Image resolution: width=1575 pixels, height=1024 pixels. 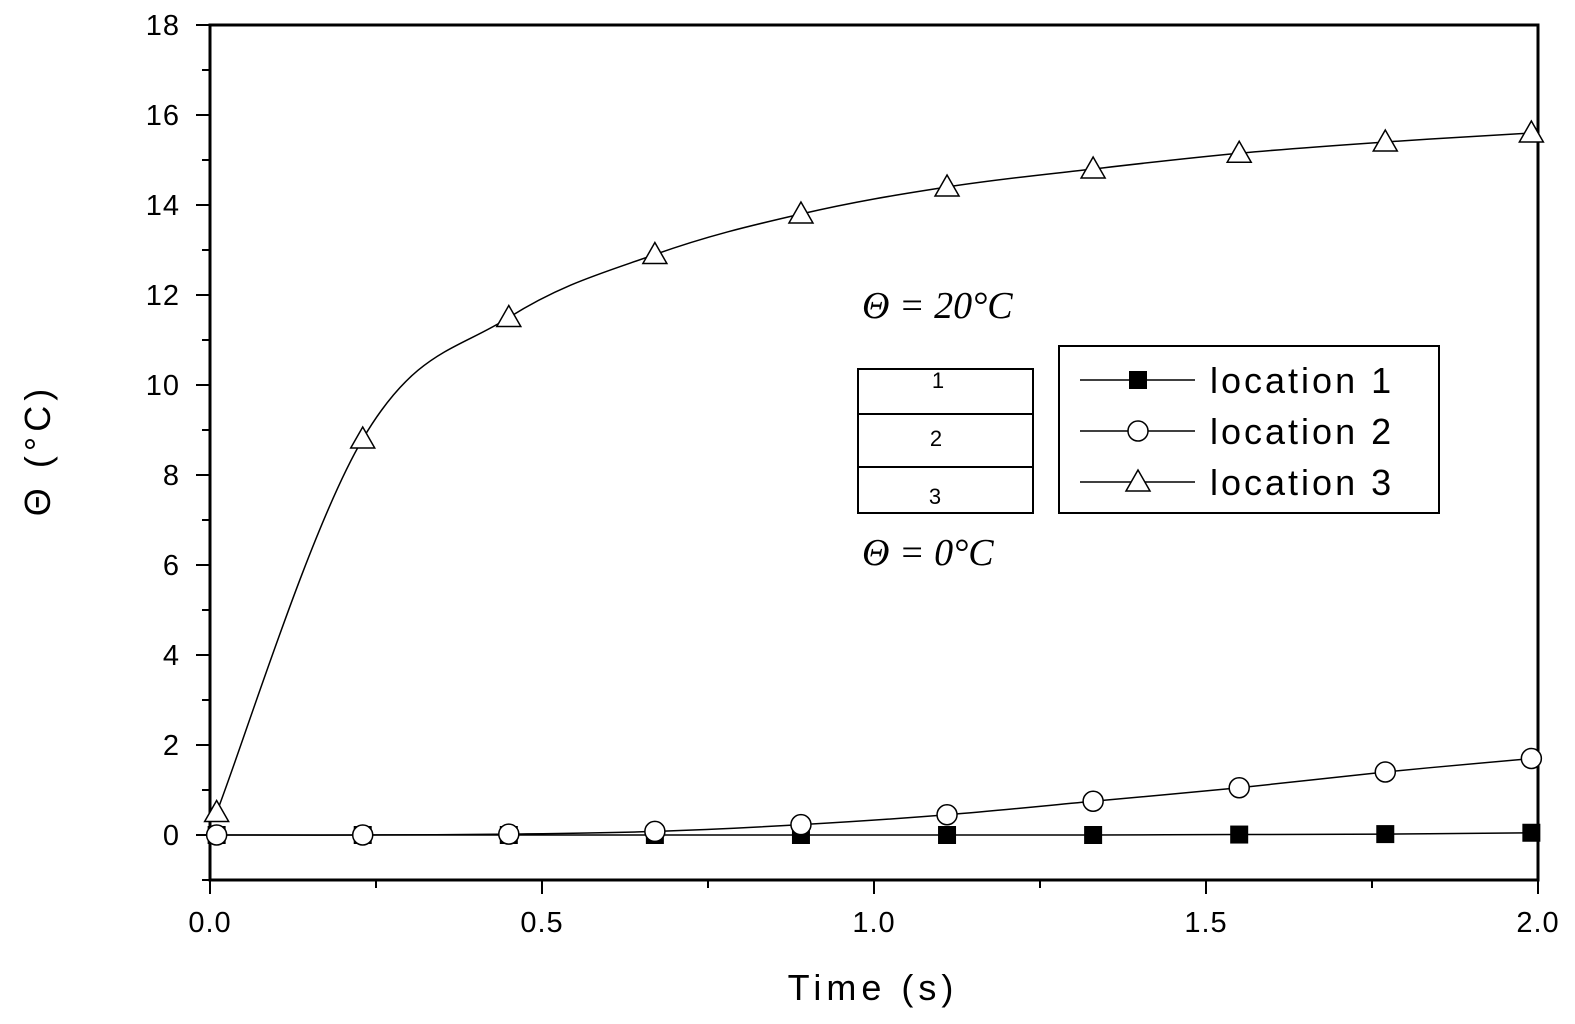 I want to click on y-tick-label: 10, so click(x=163, y=386).